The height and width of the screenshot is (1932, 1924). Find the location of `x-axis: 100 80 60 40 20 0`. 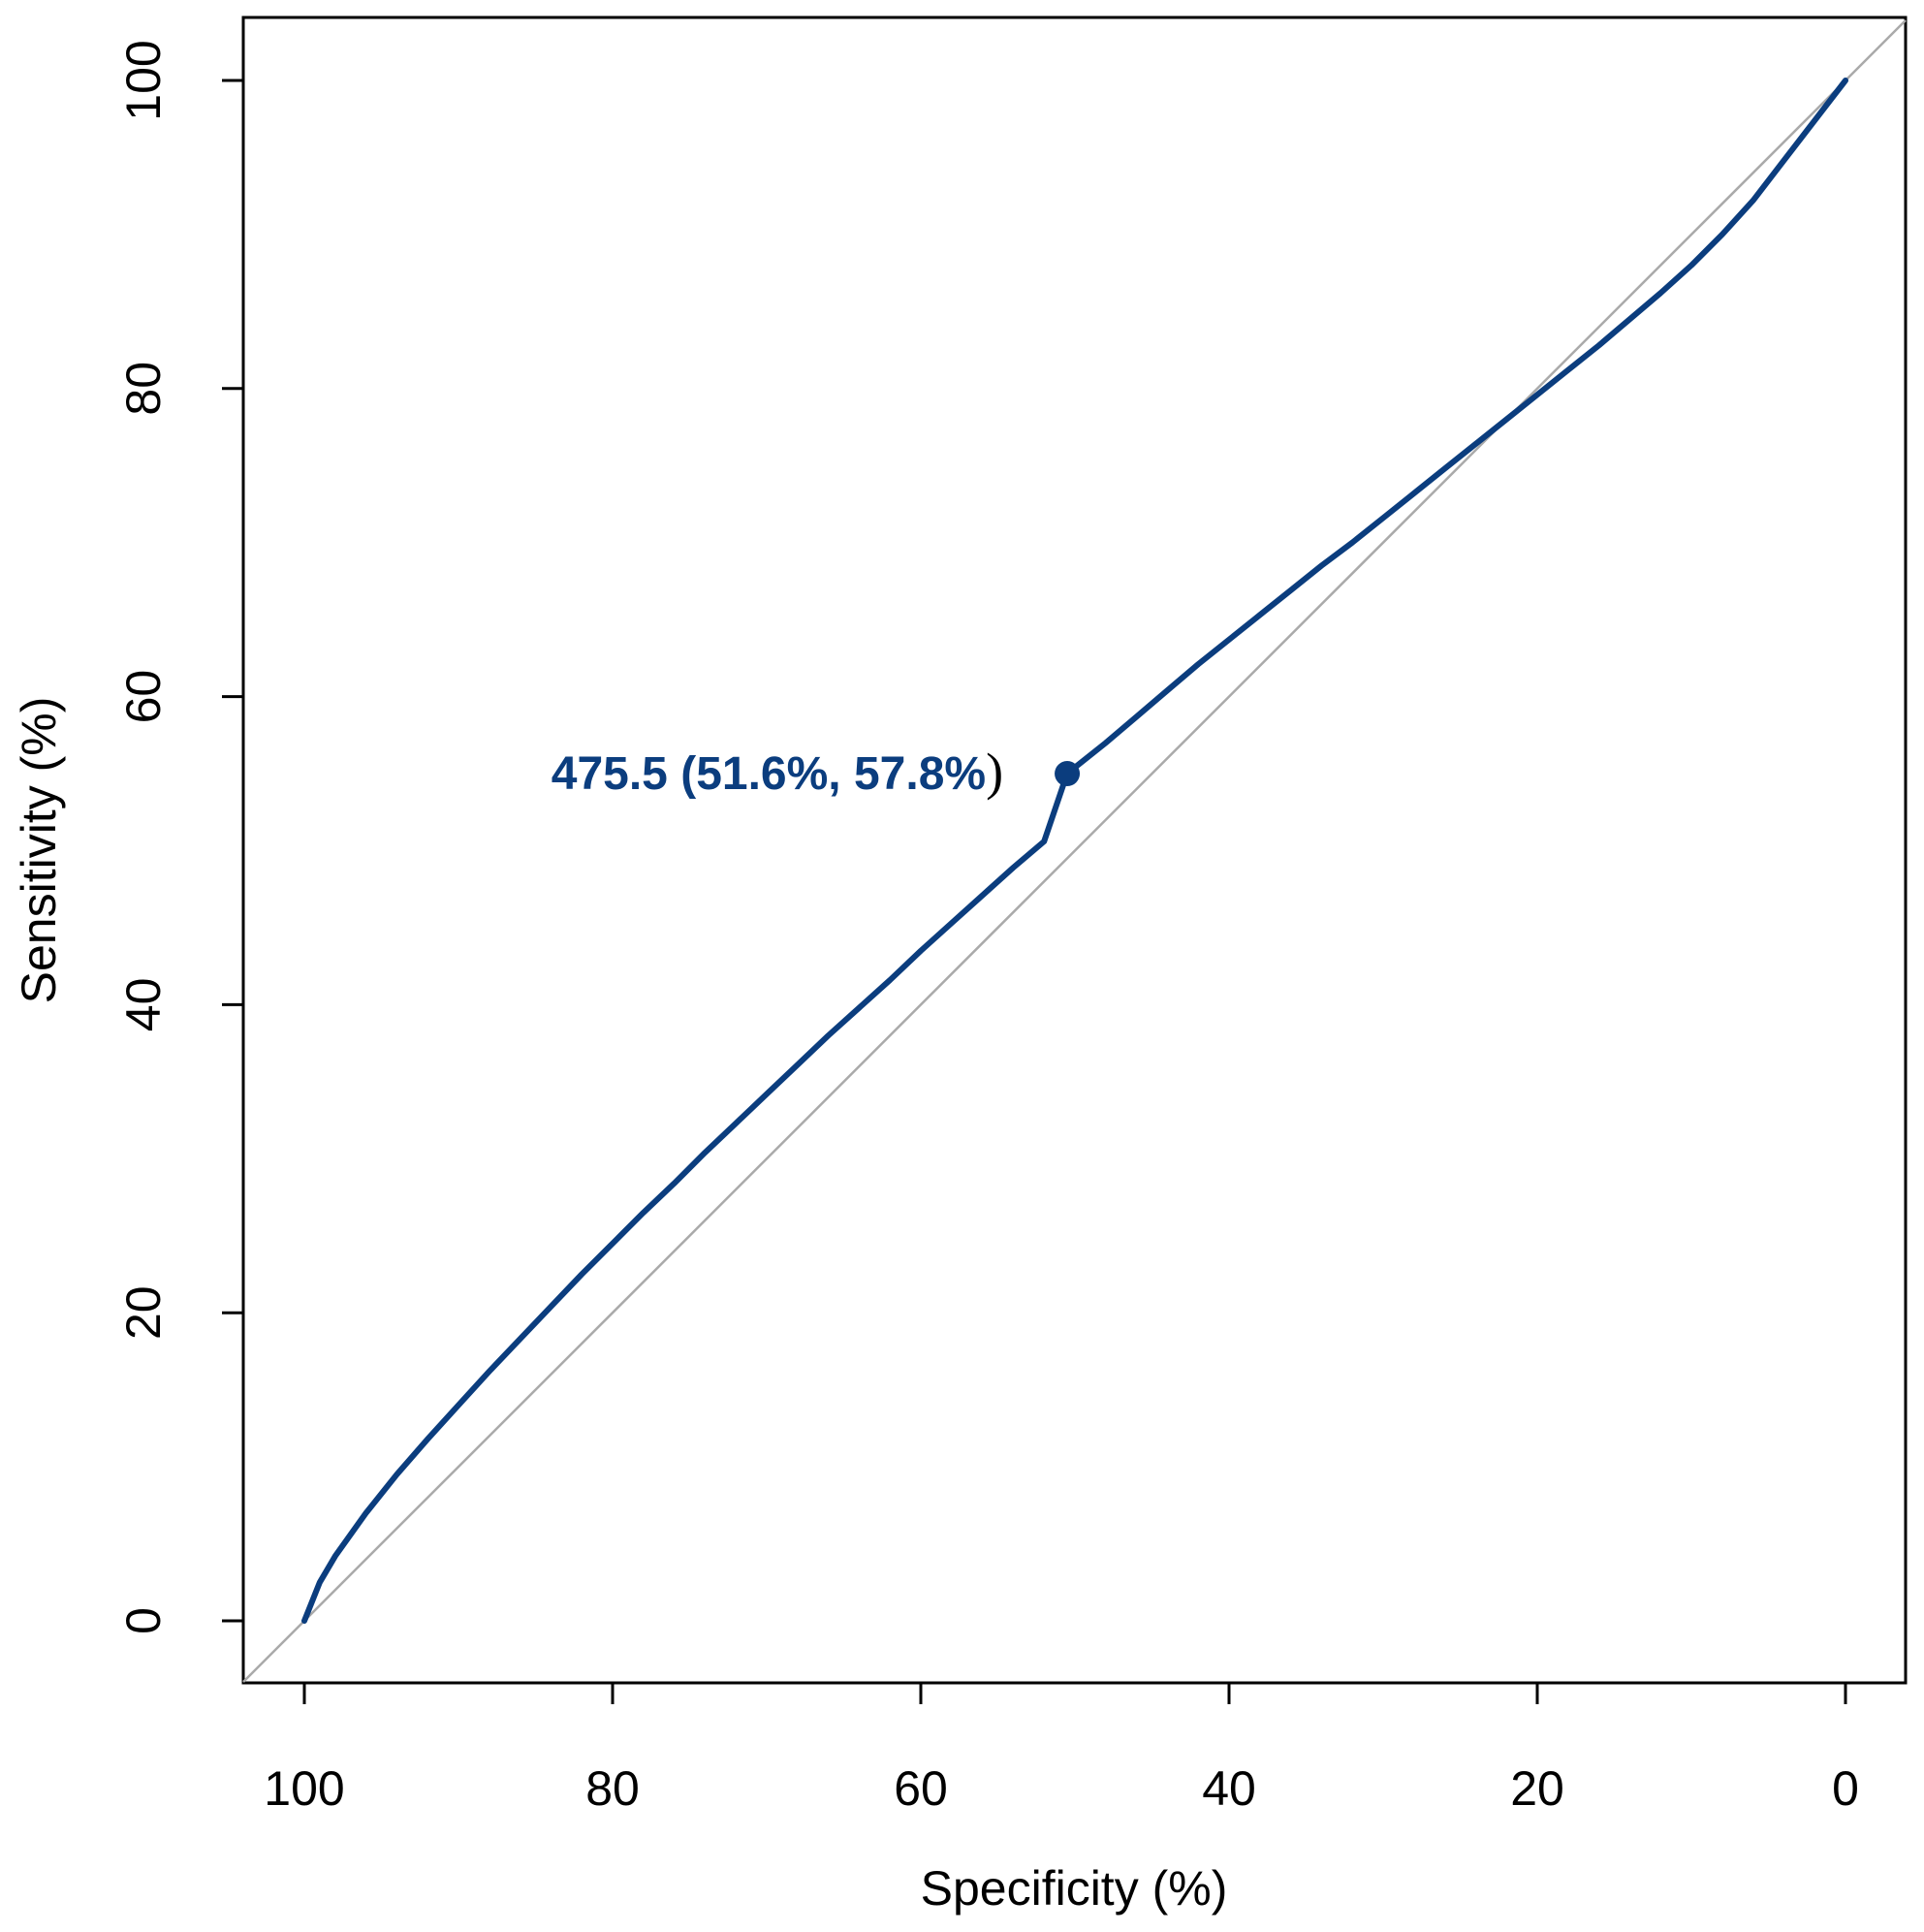

x-axis: 100 80 60 40 20 0 is located at coordinates (1061, 1750).